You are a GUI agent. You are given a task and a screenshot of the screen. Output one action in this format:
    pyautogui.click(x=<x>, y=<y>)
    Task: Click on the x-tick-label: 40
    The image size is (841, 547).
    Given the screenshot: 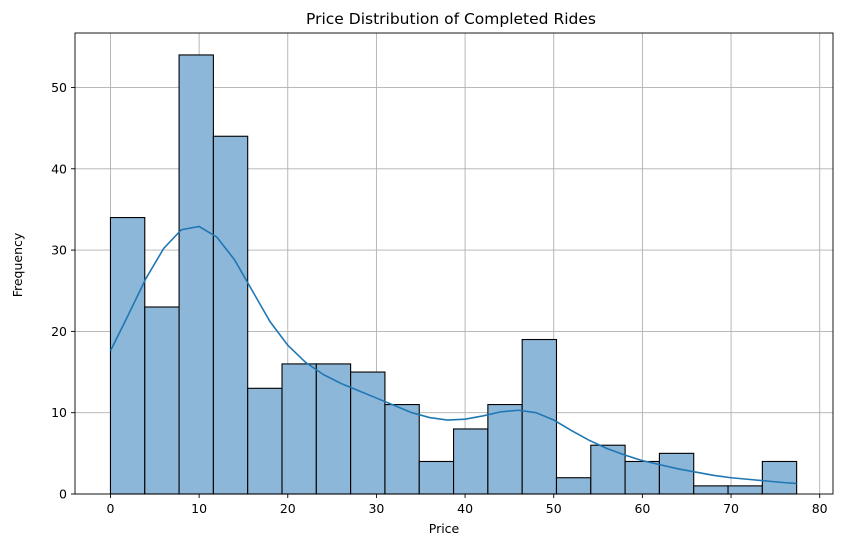 What is the action you would take?
    pyautogui.click(x=465, y=508)
    